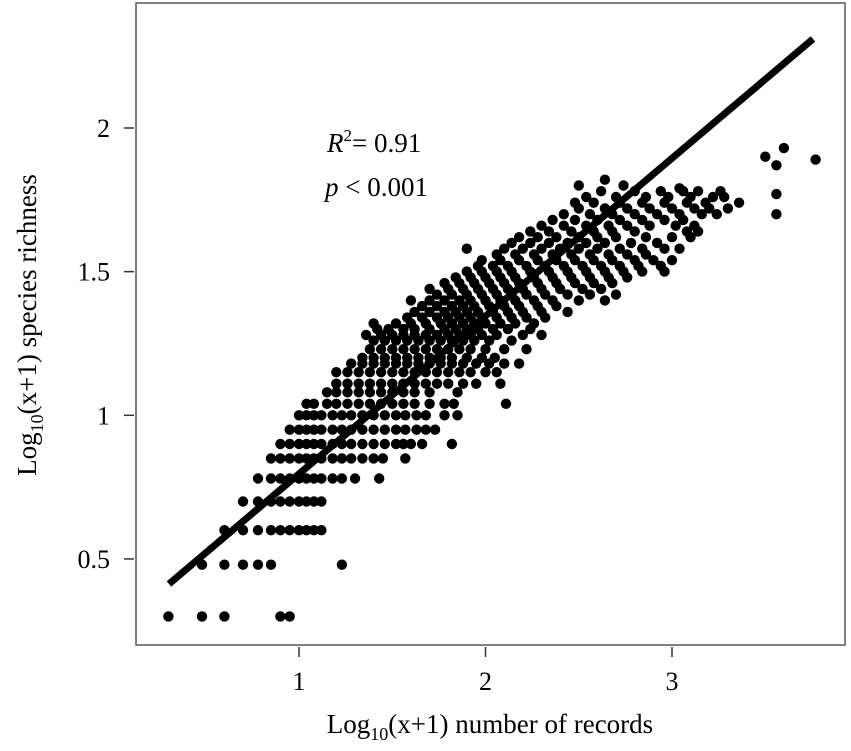 Image resolution: width=851 pixels, height=751 pixels. Describe the element at coordinates (94, 559) in the screenshot. I see `y-tick-label: 0.5` at that location.